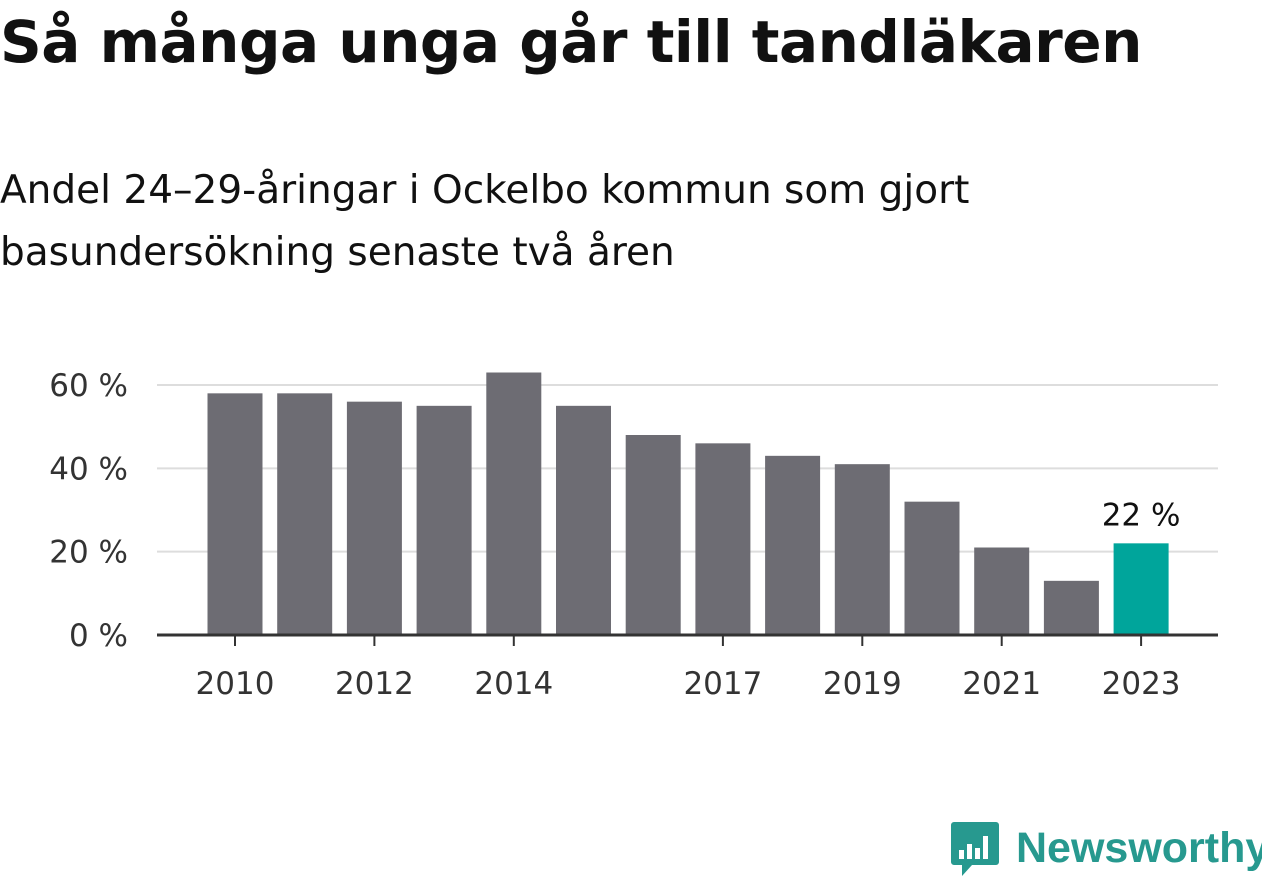 This screenshot has height=879, width=1262. What do you see at coordinates (88, 469) in the screenshot?
I see `y-tick-label: 40 %` at bounding box center [88, 469].